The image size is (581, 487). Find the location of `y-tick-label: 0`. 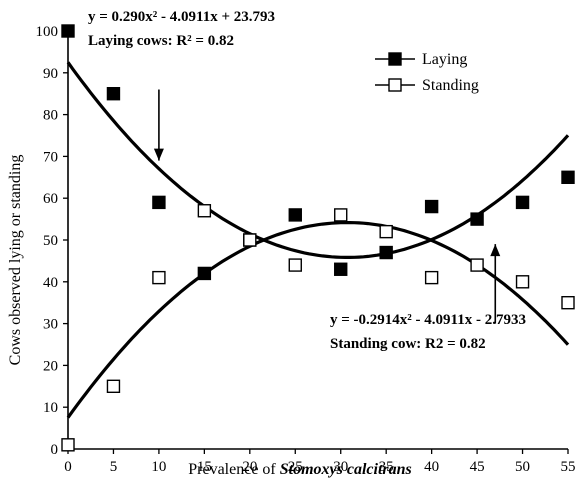

y-tick-label: 0 is located at coordinates (55, 450).